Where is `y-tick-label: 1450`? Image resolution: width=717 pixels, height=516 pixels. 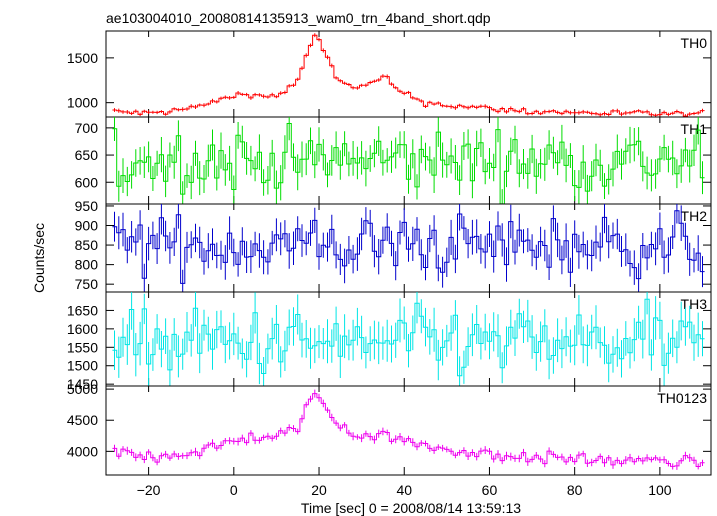 y-tick-label: 1450 is located at coordinates (82, 384).